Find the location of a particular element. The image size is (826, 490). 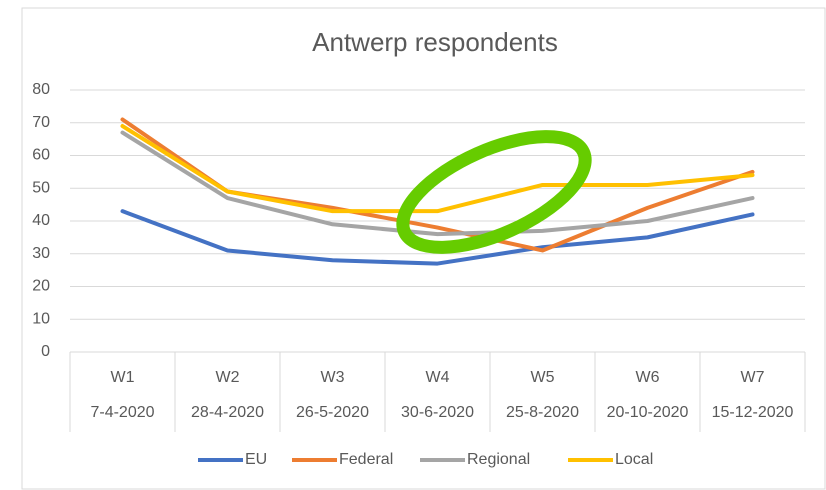

y-tick-label: 50 is located at coordinates (41, 187).